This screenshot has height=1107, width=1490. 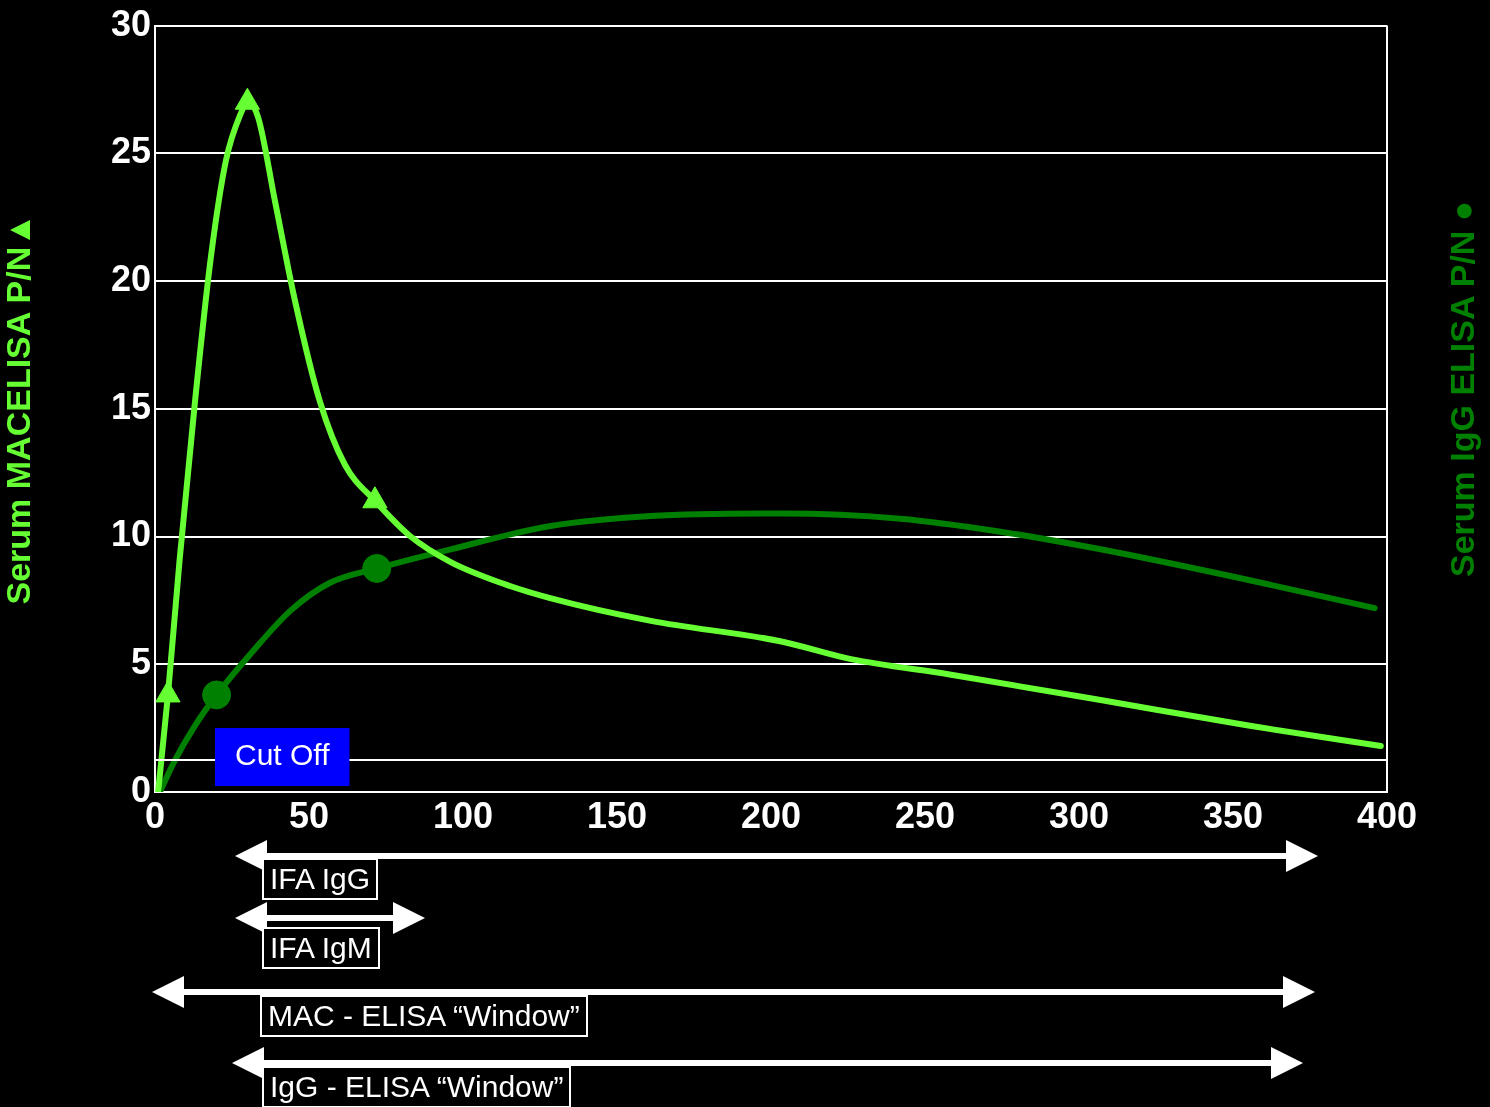 I want to click on text: IgG - ELISA “Window”, so click(x=417, y=1086).